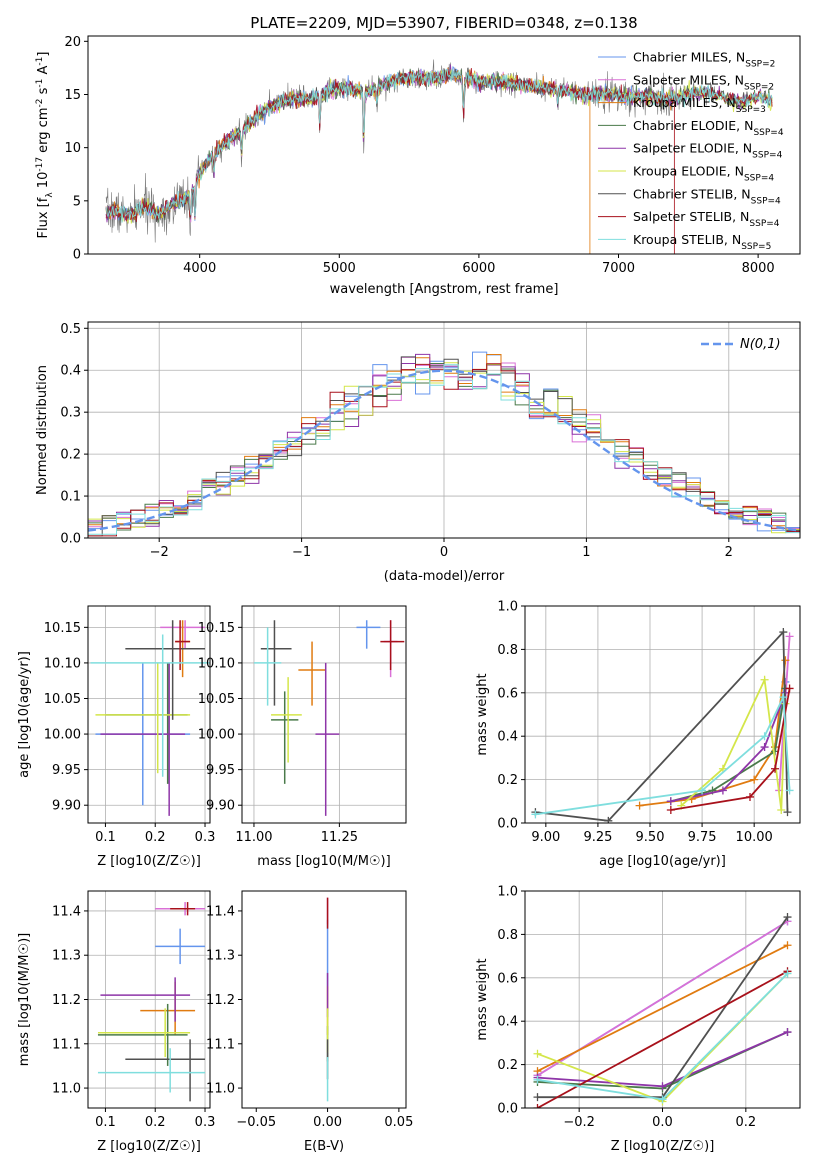 The image size is (819, 1170). I want to click on y-tick-label: 11.2, so click(66, 1000).